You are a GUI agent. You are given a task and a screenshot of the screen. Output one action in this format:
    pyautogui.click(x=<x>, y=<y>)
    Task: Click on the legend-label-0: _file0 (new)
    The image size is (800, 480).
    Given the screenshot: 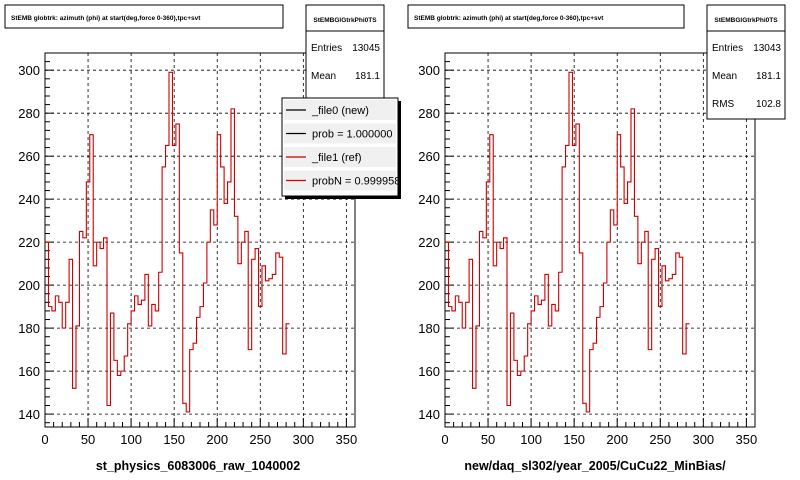 What is the action you would take?
    pyautogui.click(x=340, y=111)
    